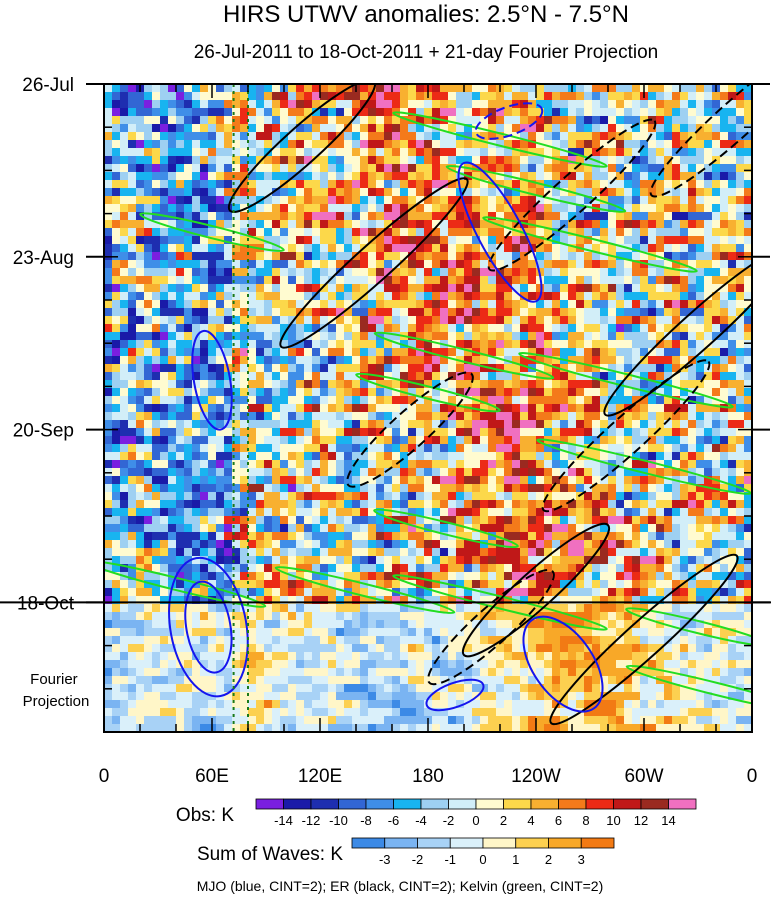  Describe the element at coordinates (585, 820) in the screenshot. I see `colorbar-label: 8` at that location.